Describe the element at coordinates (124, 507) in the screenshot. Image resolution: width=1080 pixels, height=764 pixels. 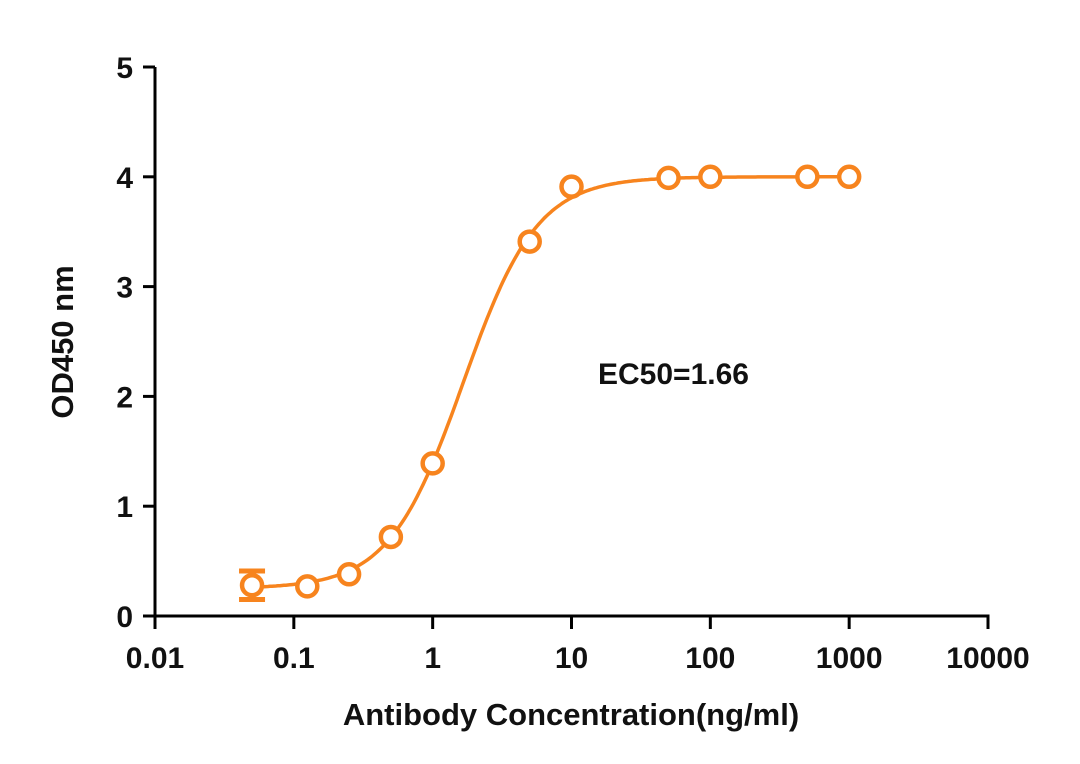
I see `y-tick-label: 1` at that location.